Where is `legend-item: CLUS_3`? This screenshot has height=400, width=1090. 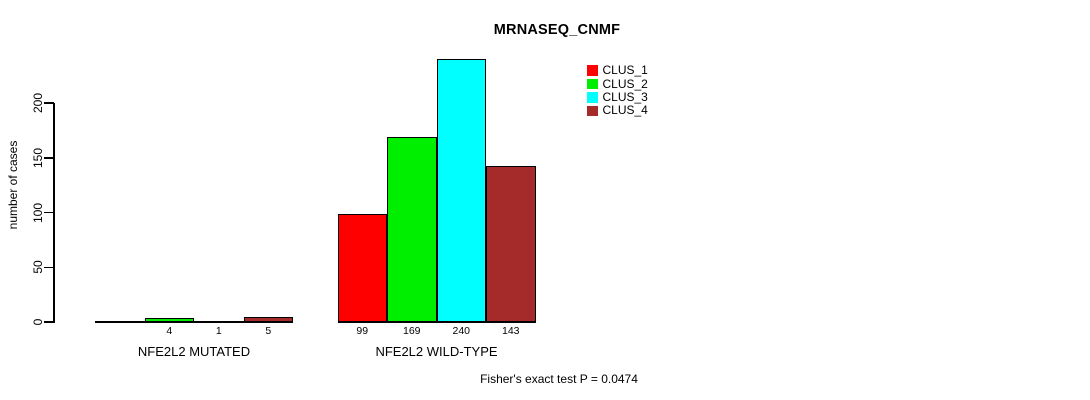
legend-item: CLUS_3 is located at coordinates (617, 96).